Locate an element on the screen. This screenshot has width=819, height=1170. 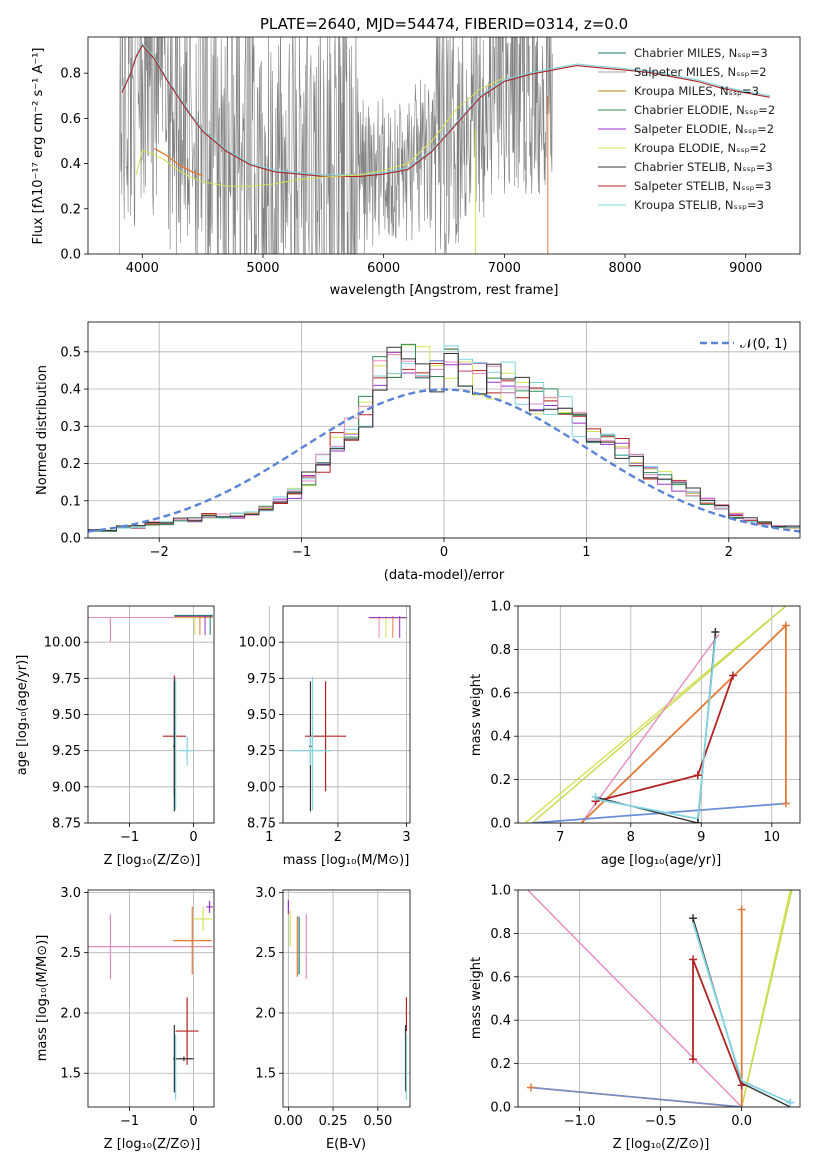
spectrum-xtick-label: 7000 is located at coordinates (504, 268).